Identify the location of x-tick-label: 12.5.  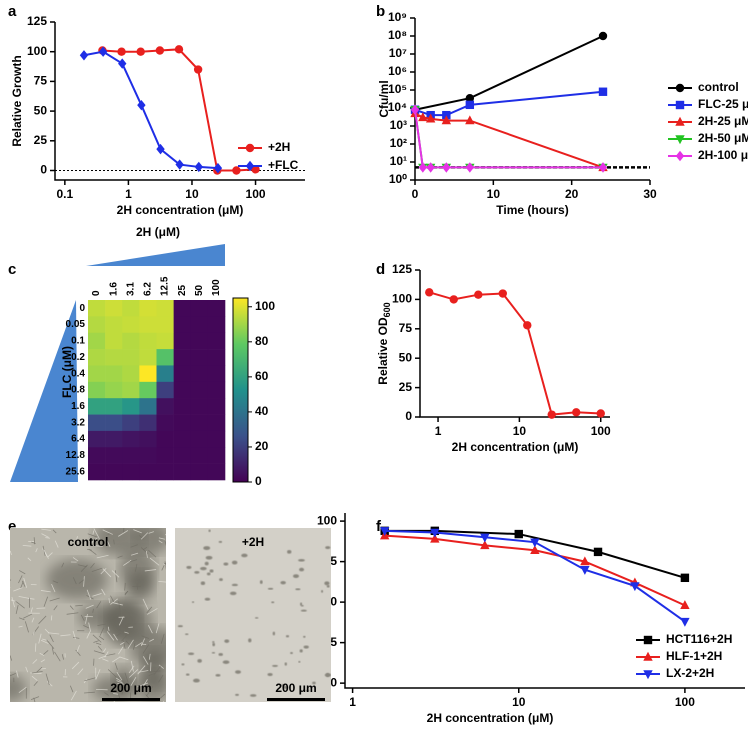
(165, 286).